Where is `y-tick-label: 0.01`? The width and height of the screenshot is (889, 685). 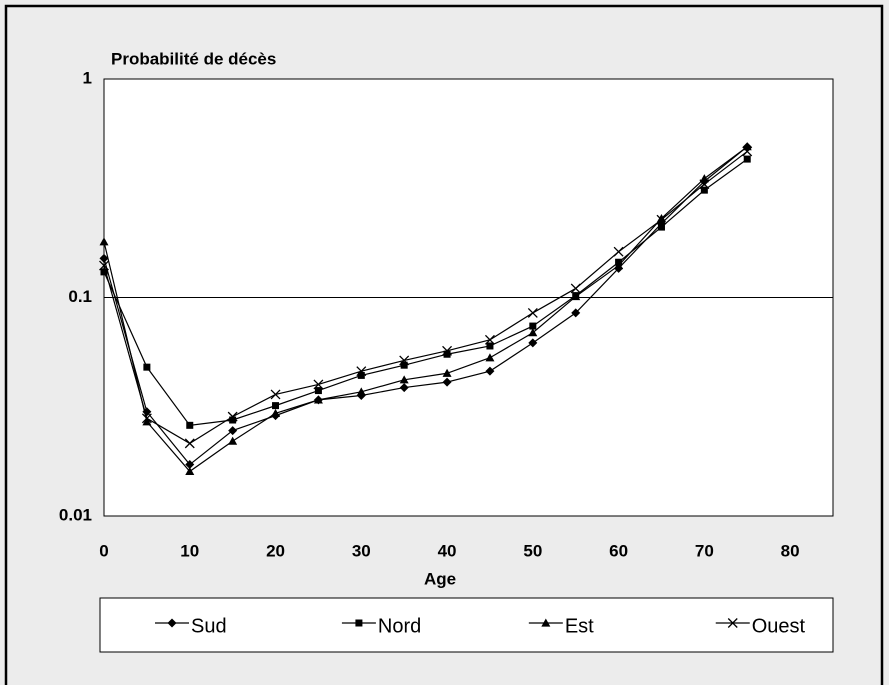
y-tick-label: 0.01 is located at coordinates (75, 514).